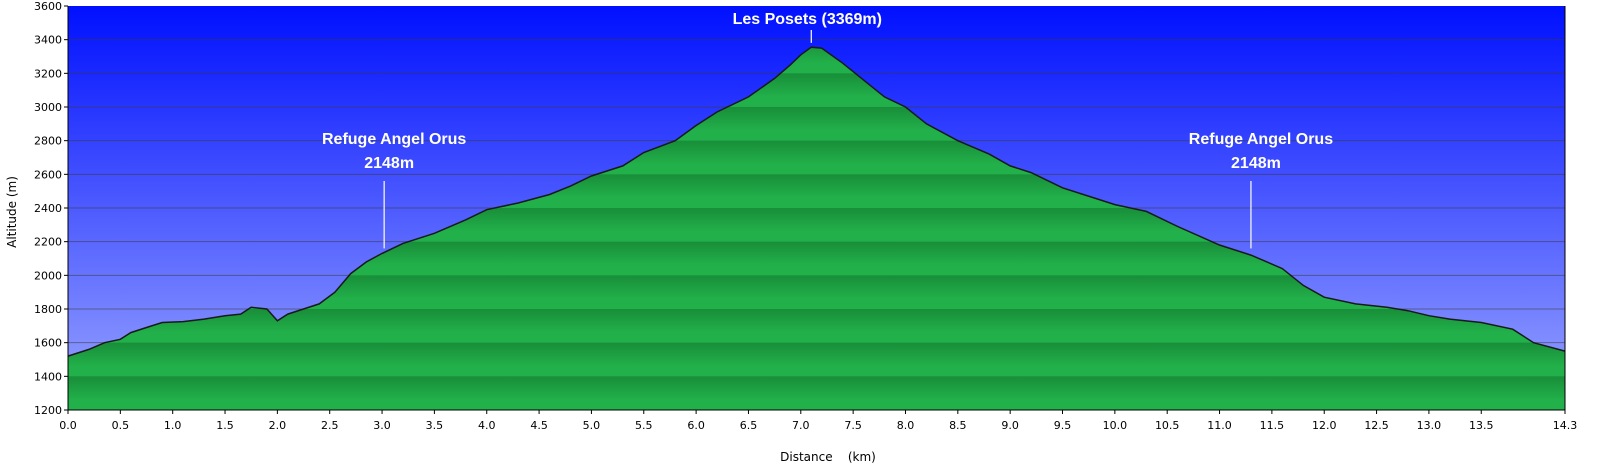 Image resolution: width=1600 pixels, height=472 pixels. I want to click on x-tick-label: 6.5, so click(749, 425).